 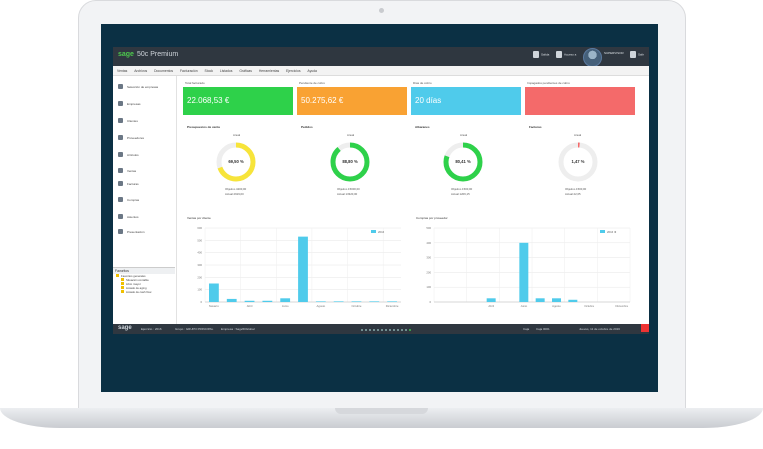 What do you see at coordinates (164, 71) in the screenshot?
I see `menu-documentos: Documentos` at bounding box center [164, 71].